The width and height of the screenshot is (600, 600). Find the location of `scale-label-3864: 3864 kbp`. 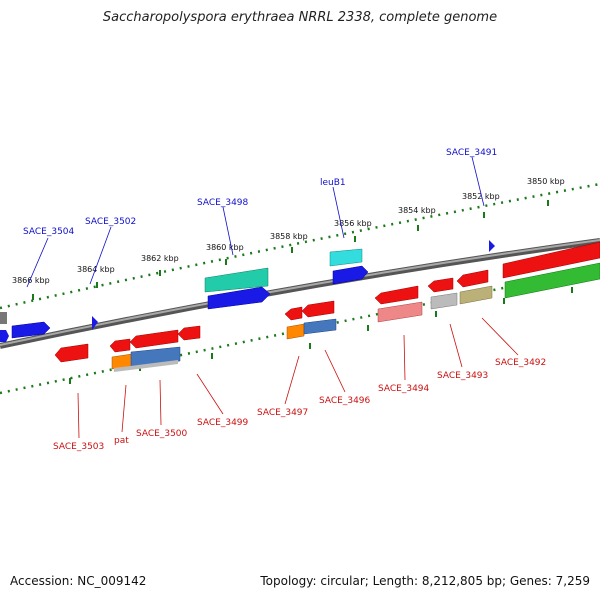

scale-label-3864: 3864 kbp is located at coordinates (96, 269).